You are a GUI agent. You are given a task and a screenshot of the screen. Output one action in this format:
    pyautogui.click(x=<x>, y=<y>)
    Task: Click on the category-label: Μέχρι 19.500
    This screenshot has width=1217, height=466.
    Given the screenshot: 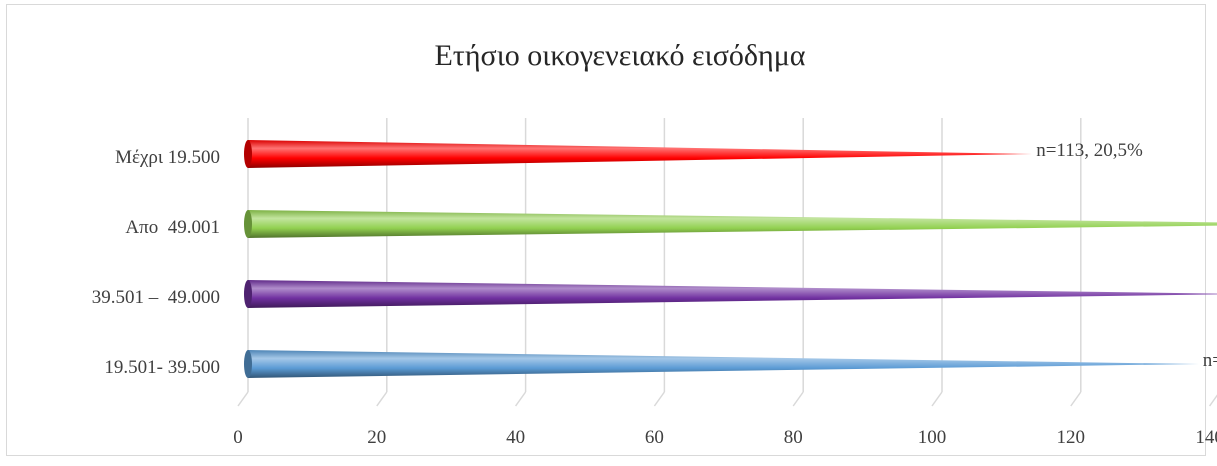 What is the action you would take?
    pyautogui.click(x=167, y=157)
    